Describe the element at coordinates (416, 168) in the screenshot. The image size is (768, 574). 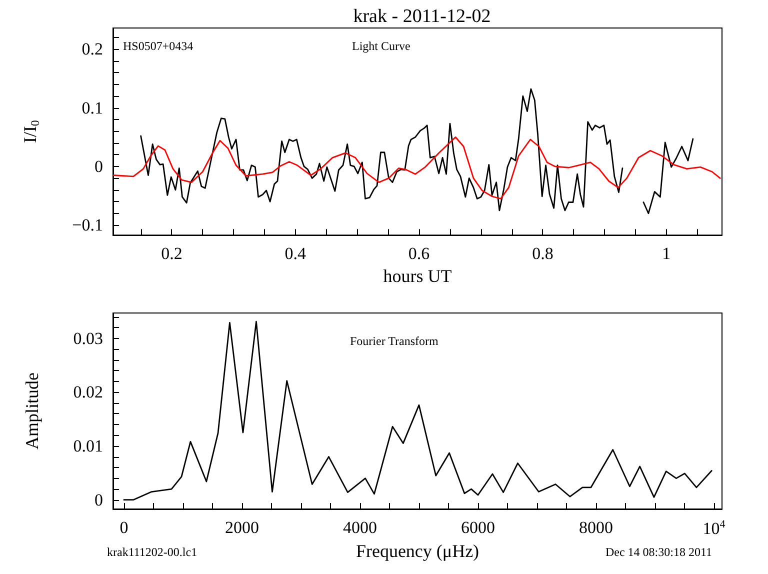
I see `line-series` at that location.